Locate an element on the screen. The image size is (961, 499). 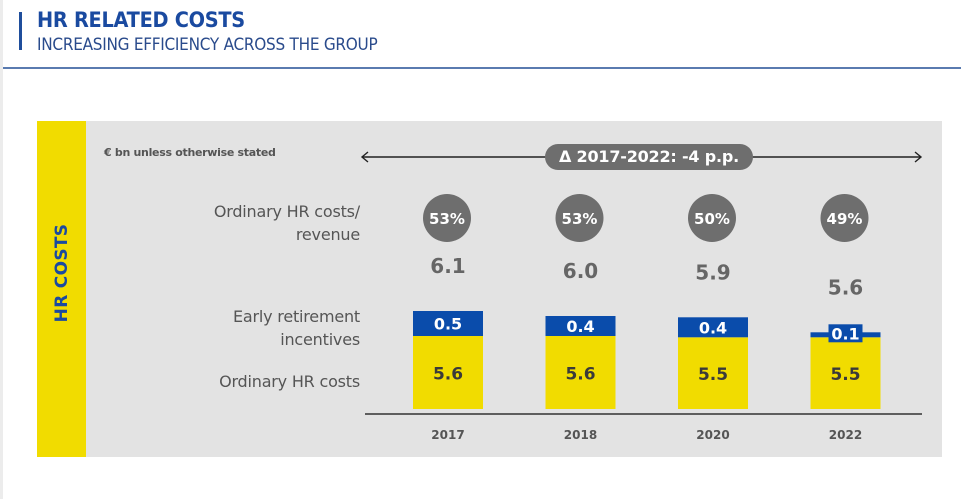
right-arrowhead-icon is located at coordinates (918, 157).